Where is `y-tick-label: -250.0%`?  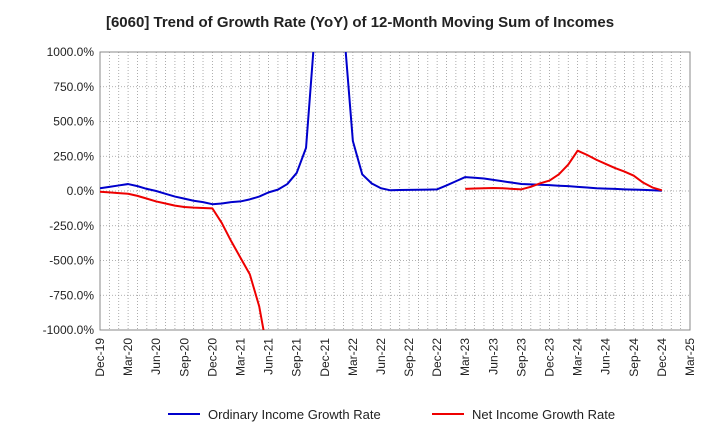 y-tick-label: -250.0% is located at coordinates (71, 226).